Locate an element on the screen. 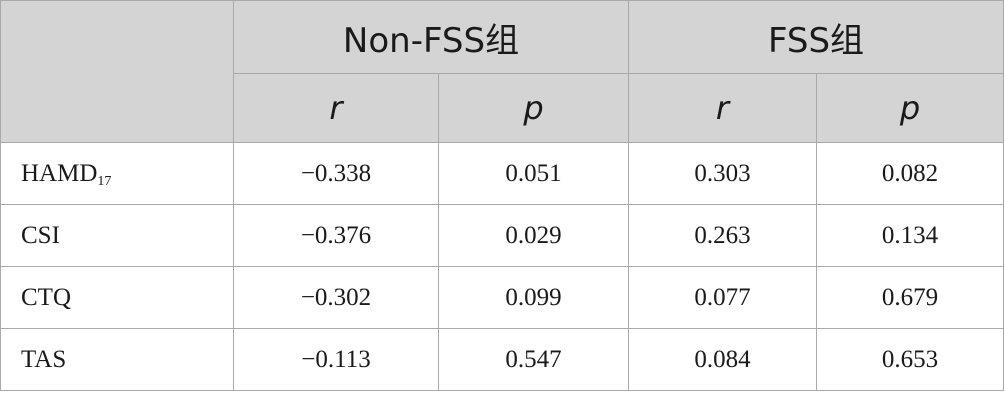  value-cell: 0.084 is located at coordinates (722, 359).